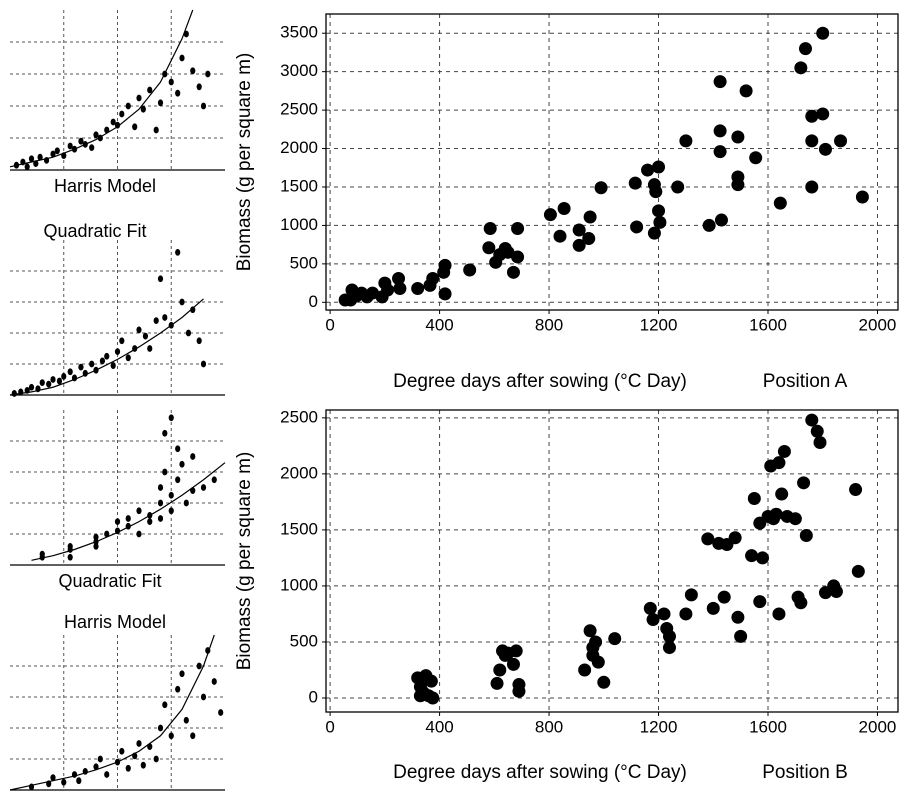 Image resolution: width=900 pixels, height=794 pixels. I want to click on x-tick-label: 2000, so click(878, 324).